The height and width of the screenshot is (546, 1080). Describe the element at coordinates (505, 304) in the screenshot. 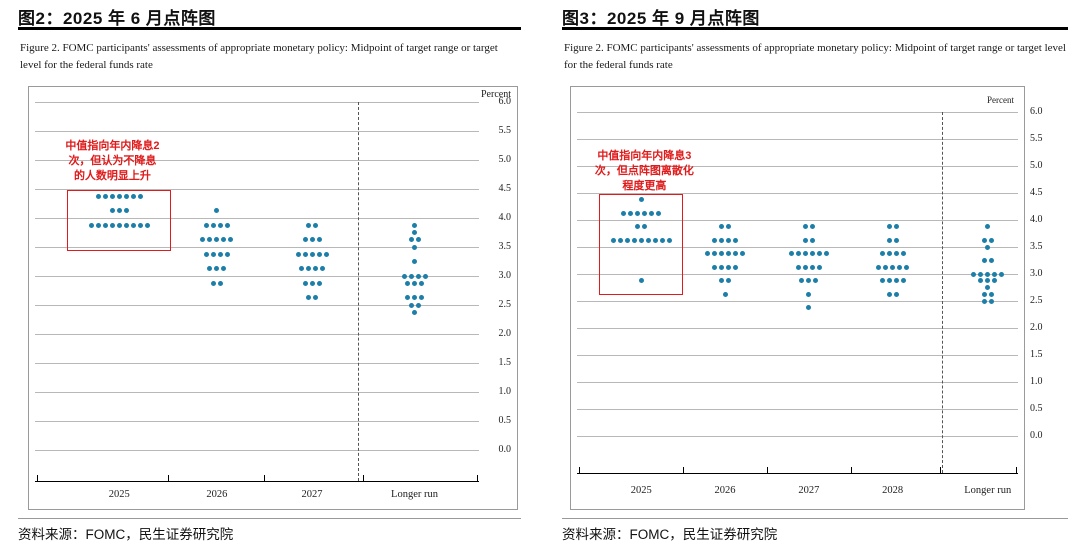

I see `ytick-label: 2.5` at that location.